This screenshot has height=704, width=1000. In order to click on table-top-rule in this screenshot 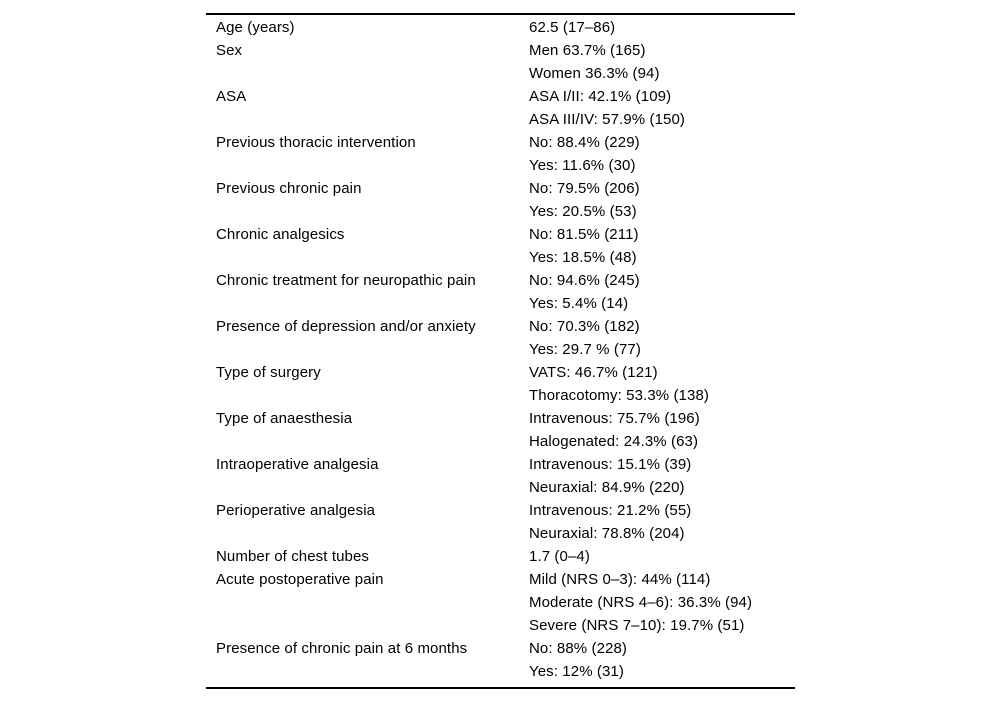, I will do `click(500, 14)`.